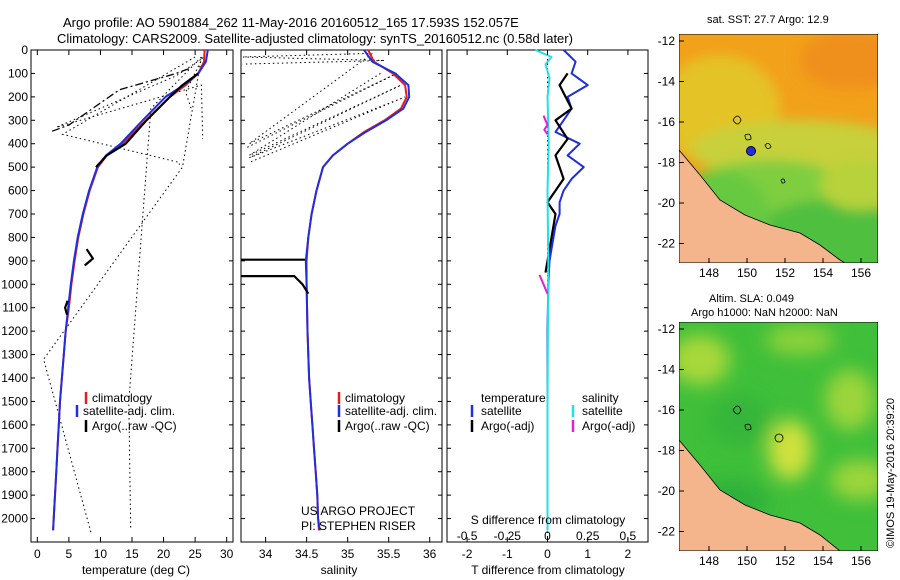 The height and width of the screenshot is (580, 900). Describe the element at coordinates (18, 214) in the screenshot. I see `depth-label: 700` at that location.